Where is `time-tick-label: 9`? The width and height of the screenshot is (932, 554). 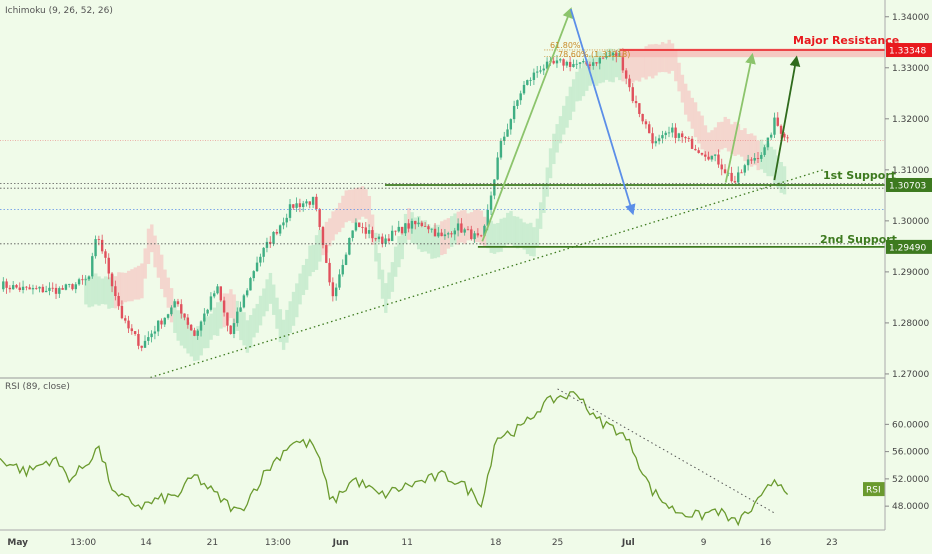
time-tick-label: 9 is located at coordinates (704, 543).